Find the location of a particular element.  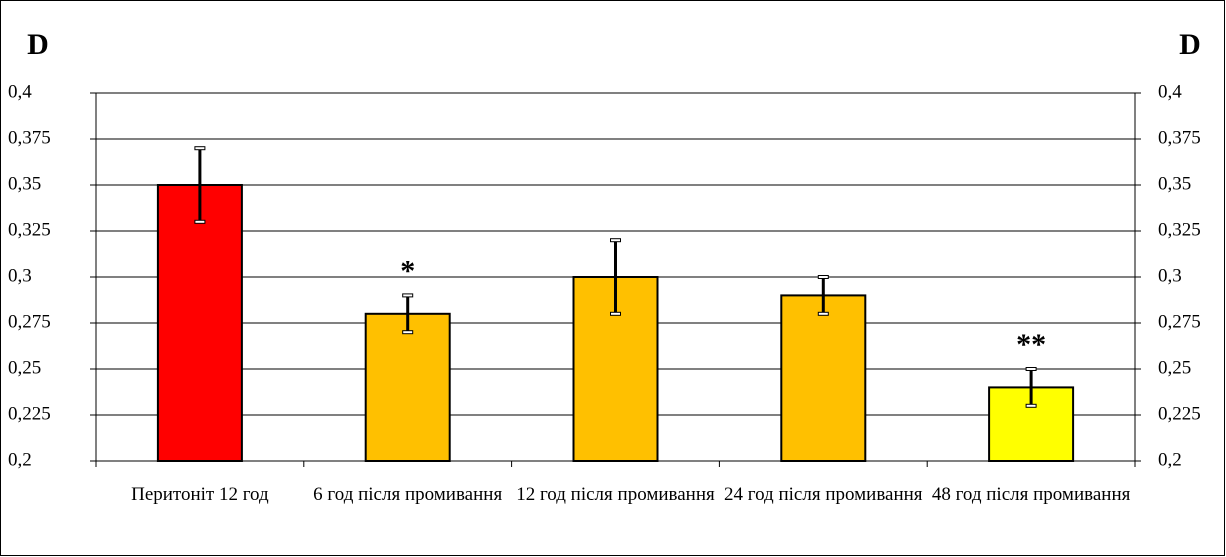

y2-tick-label: 0,3 is located at coordinates (1170, 275).